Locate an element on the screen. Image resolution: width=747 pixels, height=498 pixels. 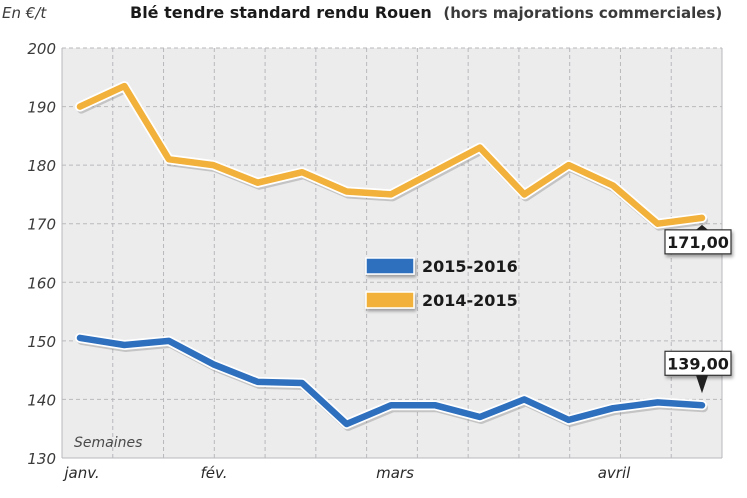
y-tick-label: 130 is located at coordinates (41, 459).